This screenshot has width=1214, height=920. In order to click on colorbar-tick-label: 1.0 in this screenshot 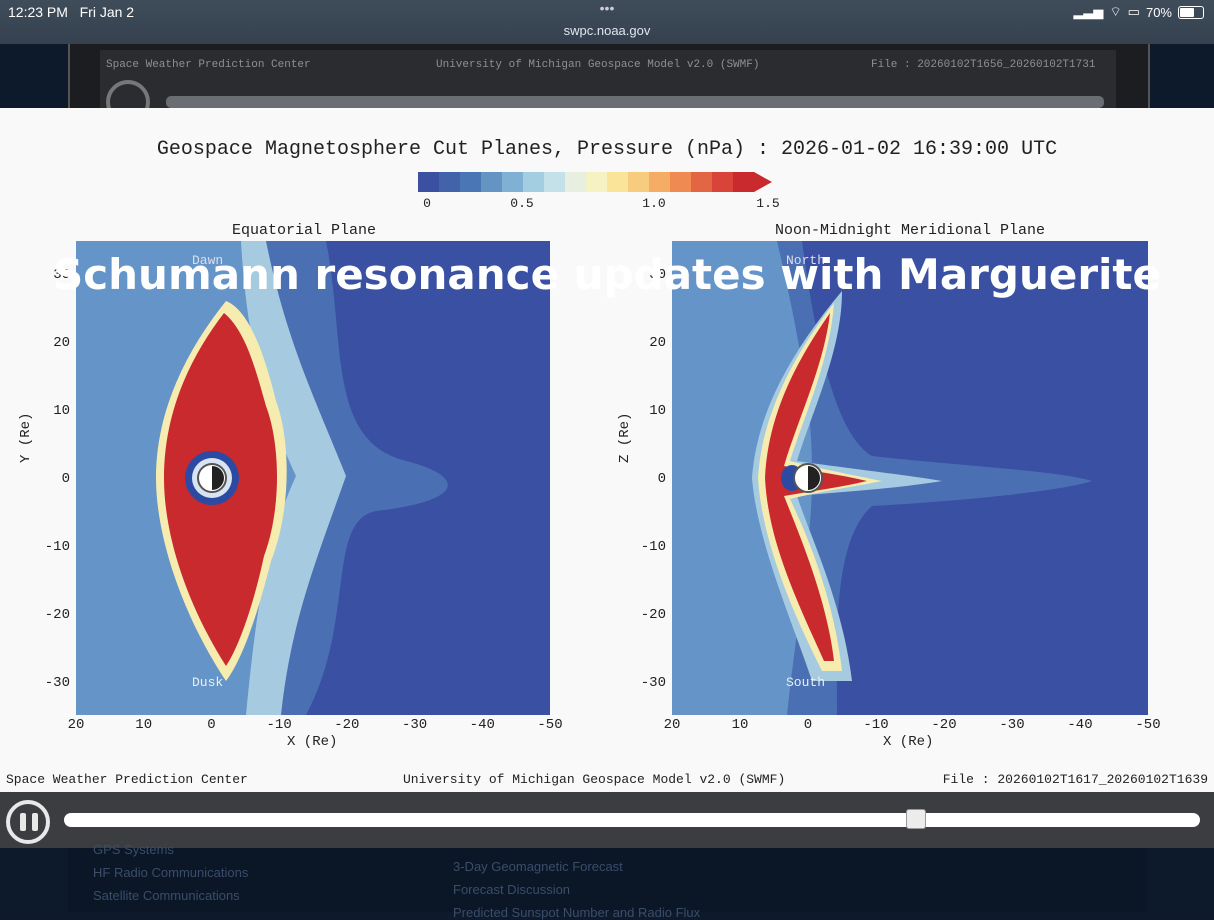, I will do `click(653, 203)`.